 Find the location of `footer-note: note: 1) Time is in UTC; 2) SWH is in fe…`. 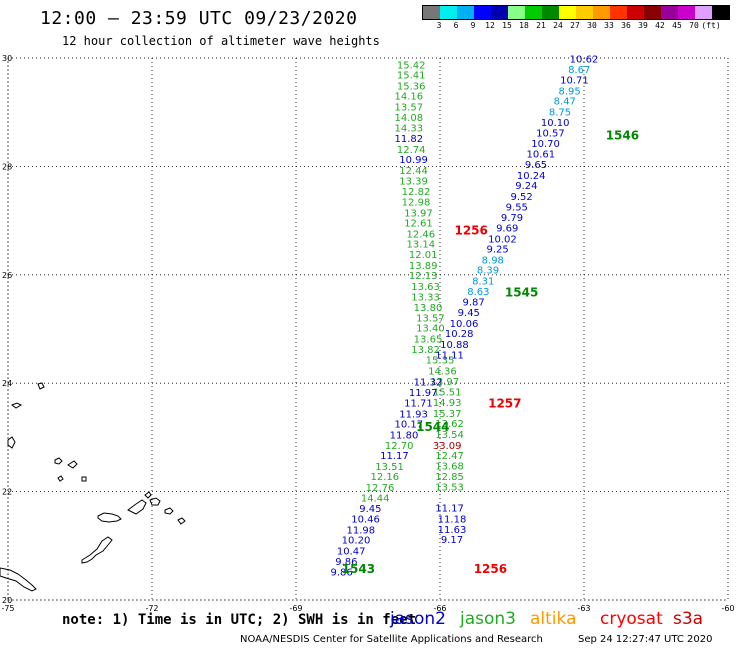

footer-note: note: 1) Time is in UTC; 2) SWH is in fe… is located at coordinates (239, 620).